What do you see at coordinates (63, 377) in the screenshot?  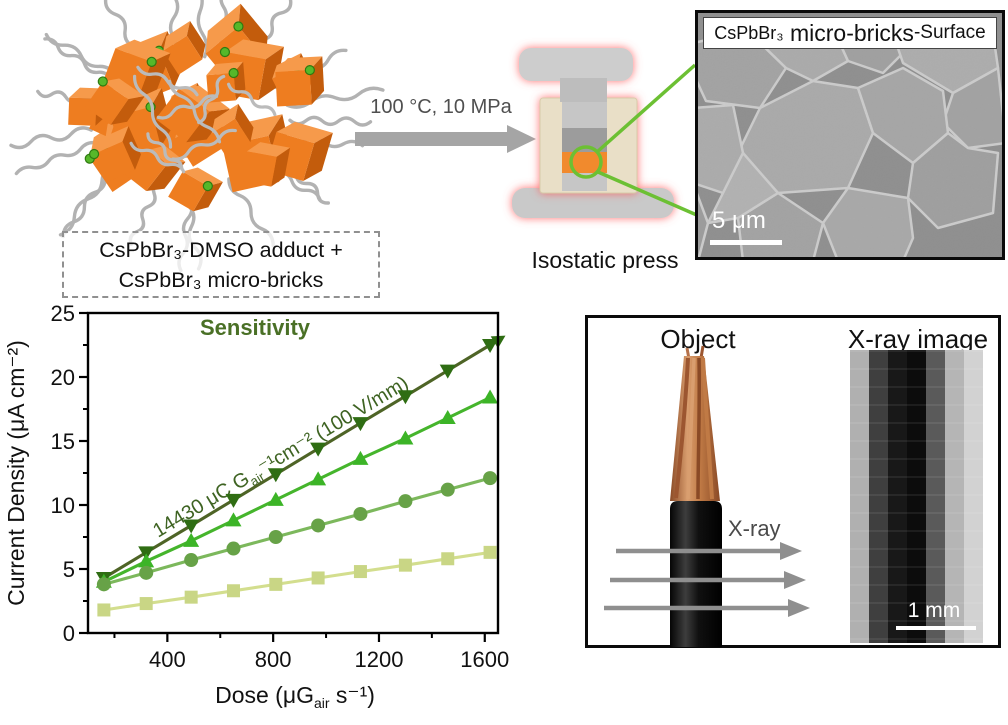 I see `y-tick-label: 20` at bounding box center [63, 377].